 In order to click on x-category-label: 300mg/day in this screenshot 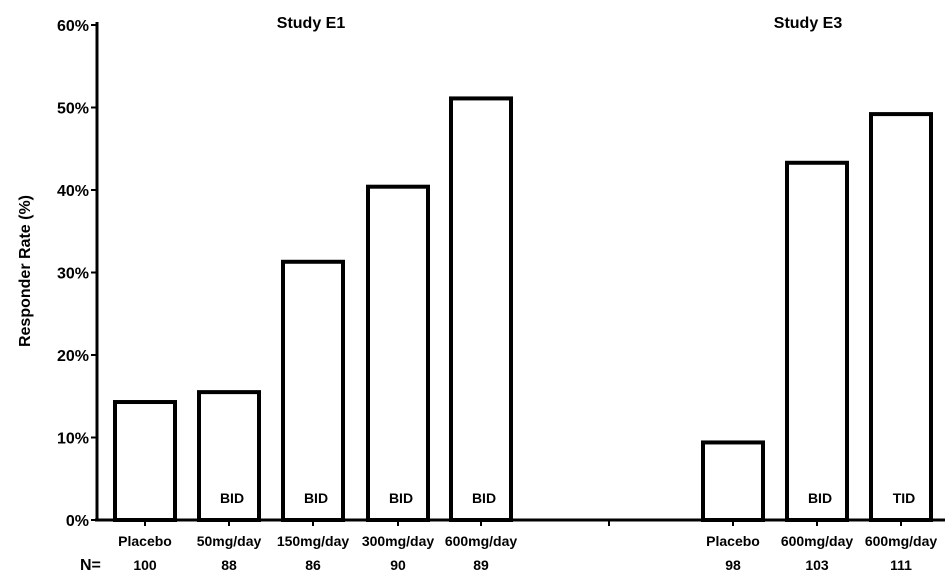, I will do `click(398, 541)`.